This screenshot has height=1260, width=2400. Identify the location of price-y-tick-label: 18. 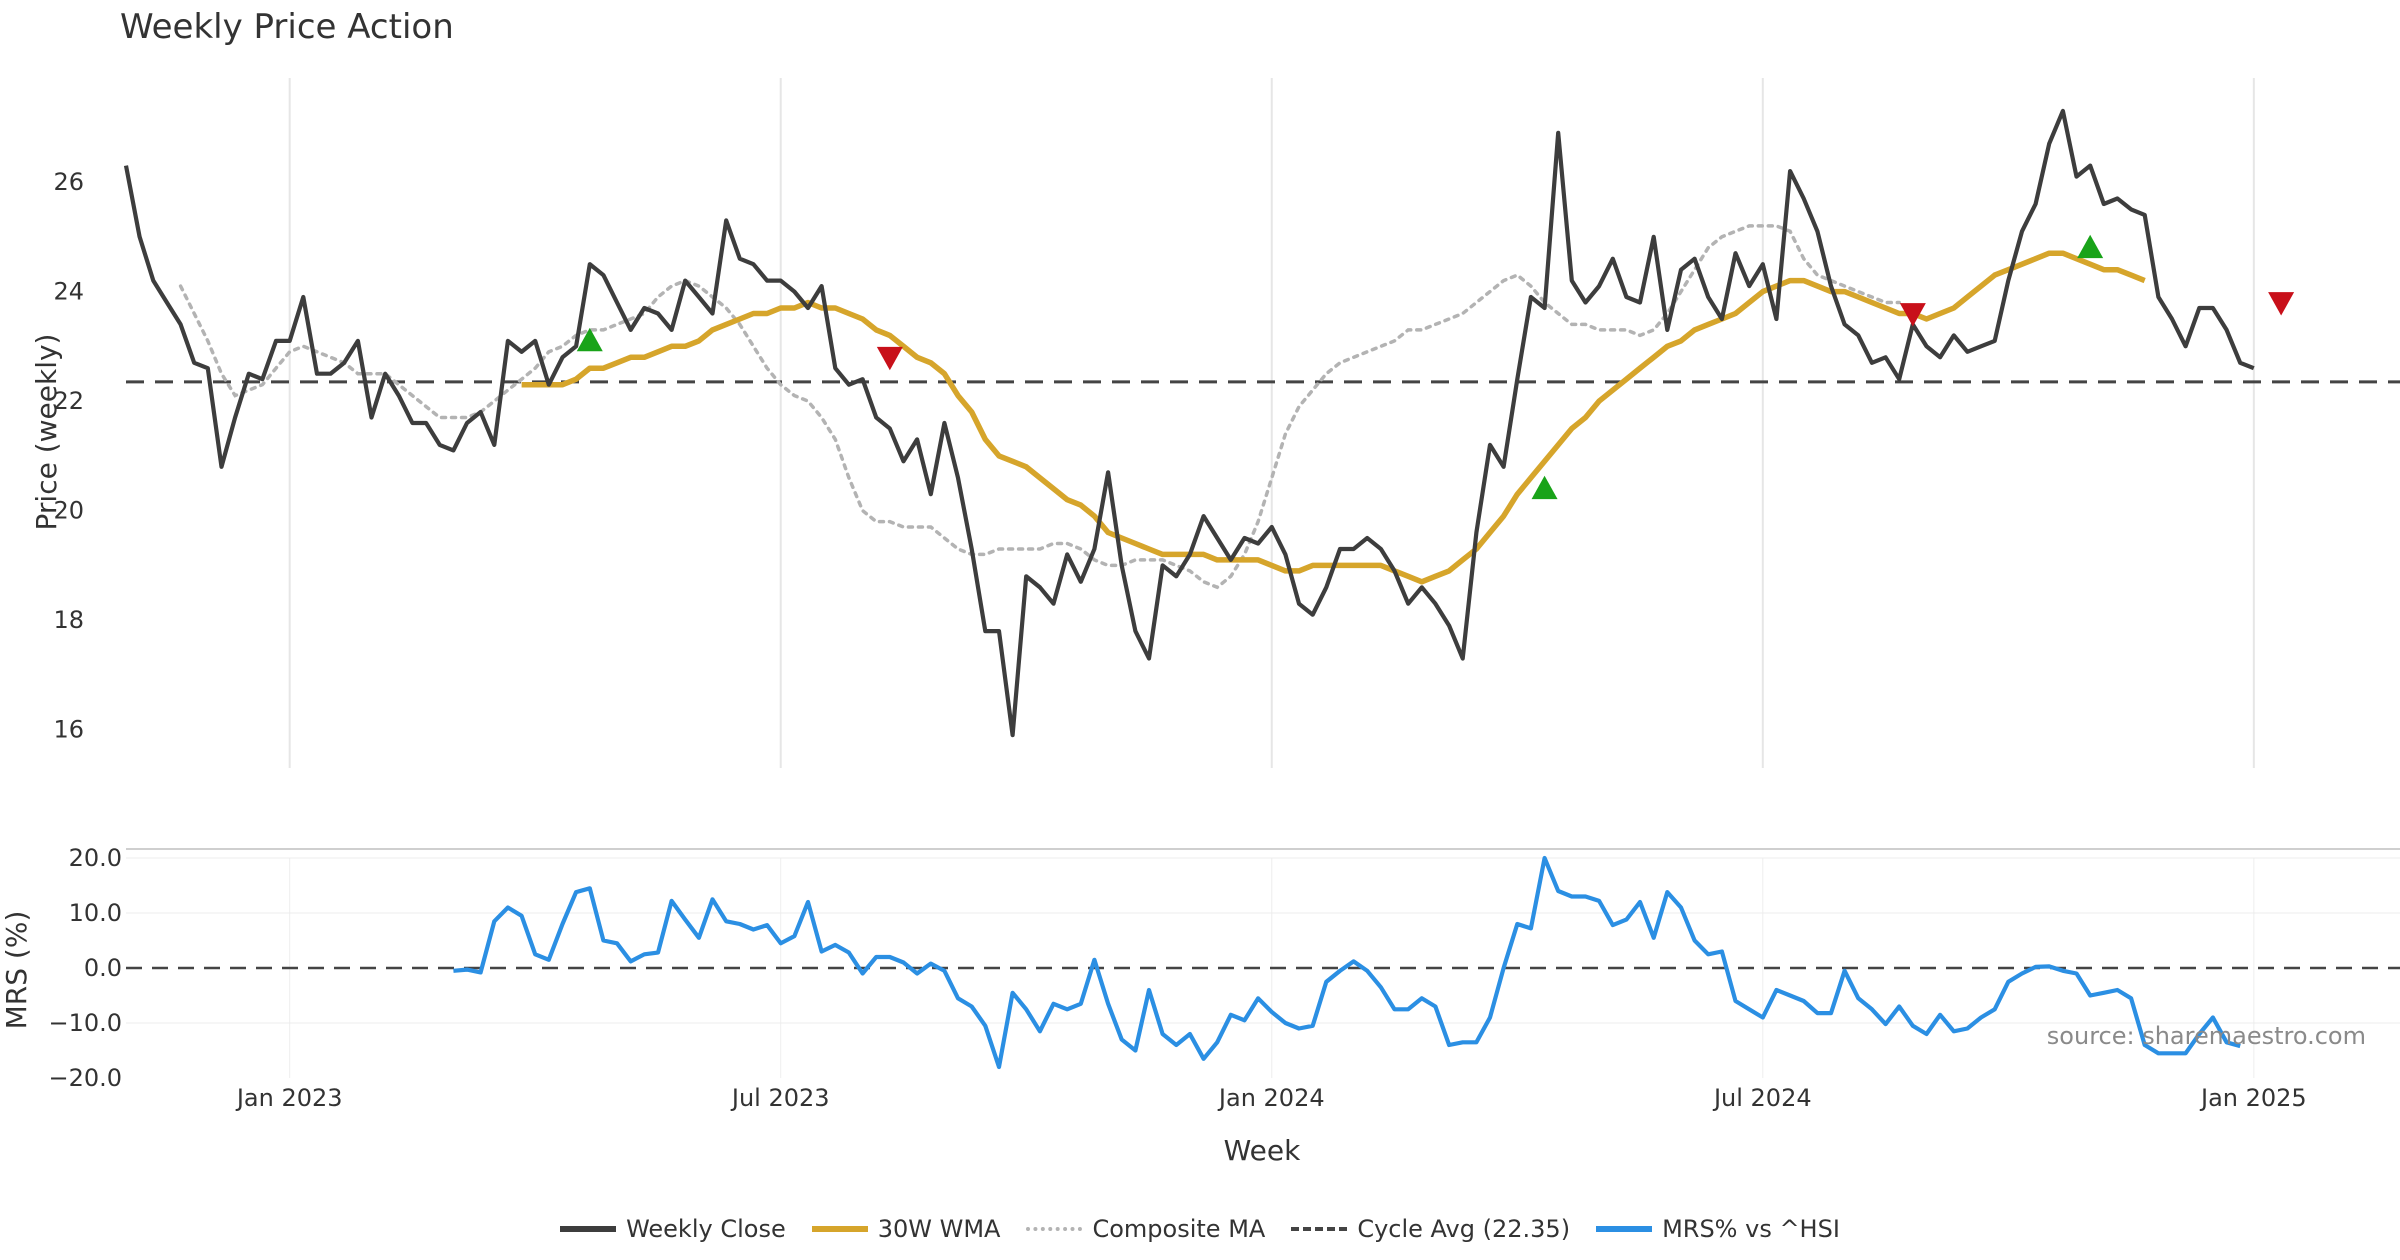
(68, 620).